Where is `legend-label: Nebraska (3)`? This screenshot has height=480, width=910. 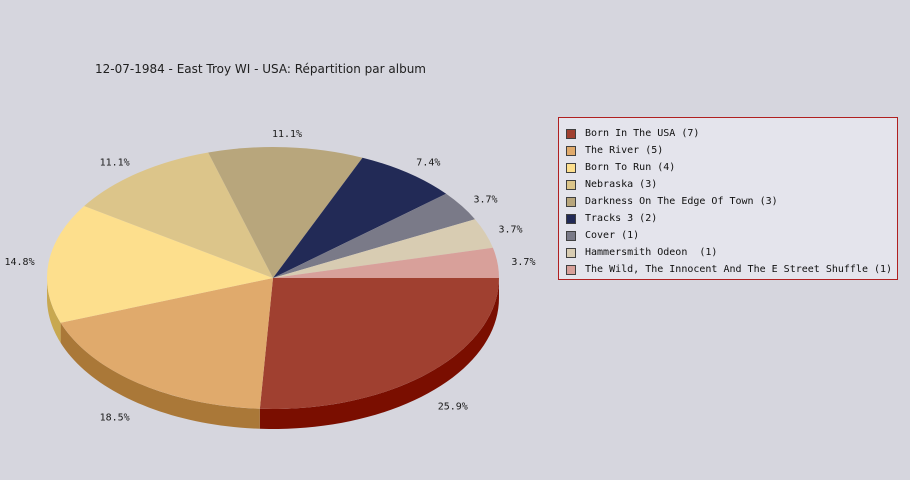 legend-label: Nebraska (3) is located at coordinates (621, 184).